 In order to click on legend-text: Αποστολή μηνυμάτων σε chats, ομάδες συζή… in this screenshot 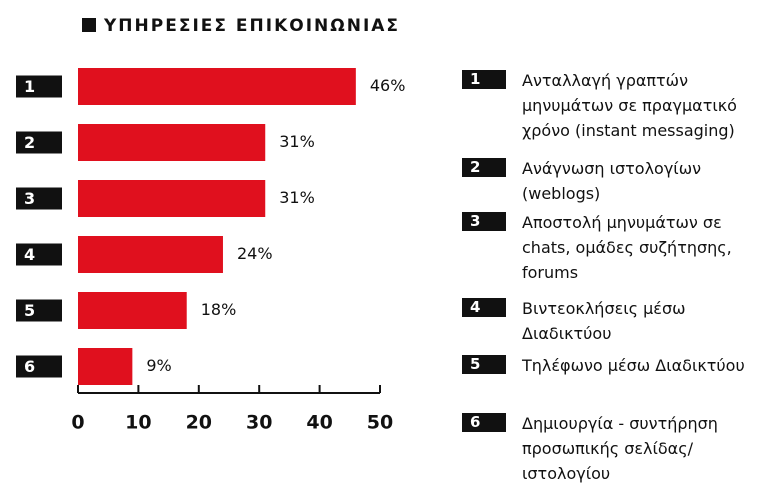, I will do `click(627, 247)`.